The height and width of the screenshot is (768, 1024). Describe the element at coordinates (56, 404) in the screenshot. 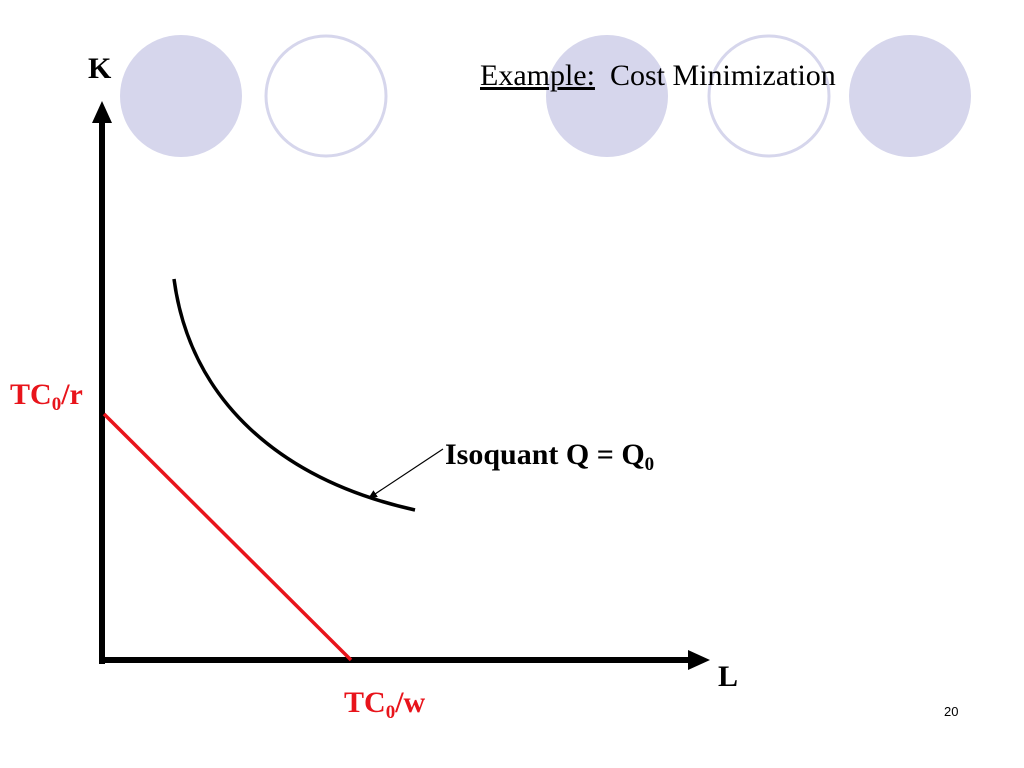

I see `y-intercept-subscript: 0` at that location.